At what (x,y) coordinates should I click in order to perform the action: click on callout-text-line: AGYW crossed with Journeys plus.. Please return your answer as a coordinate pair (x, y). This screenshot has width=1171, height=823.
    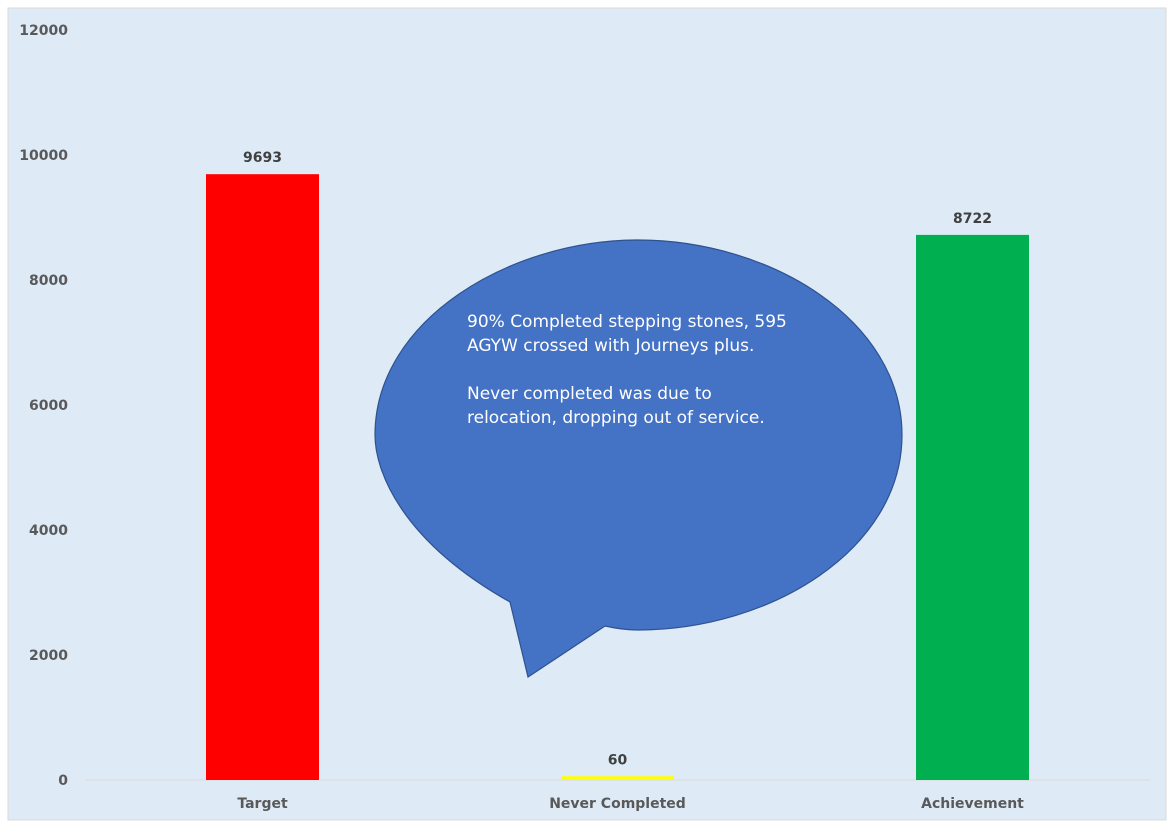
    Looking at the image, I should click on (610, 346).